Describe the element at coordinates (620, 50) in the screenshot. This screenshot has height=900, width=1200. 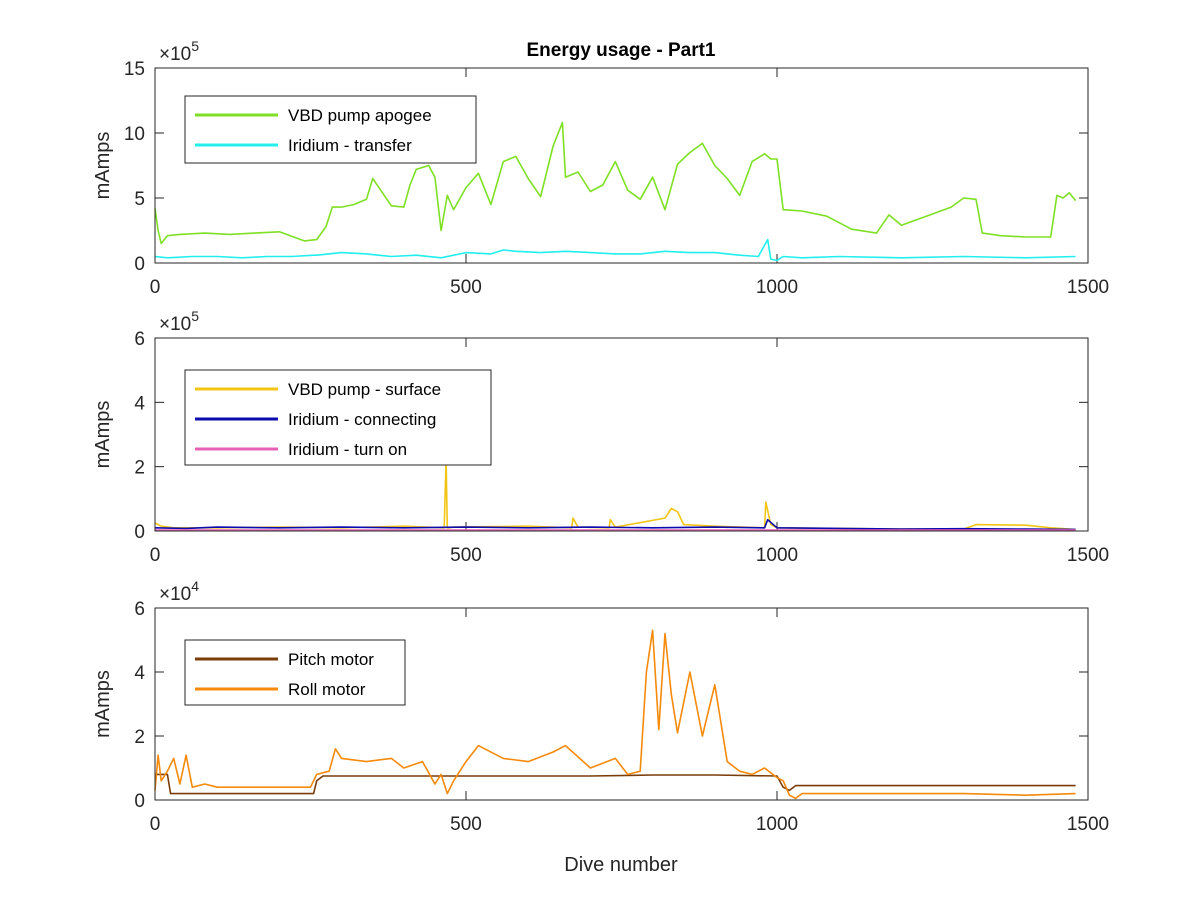
I see `figure-title: Energy usage - Part1` at that location.